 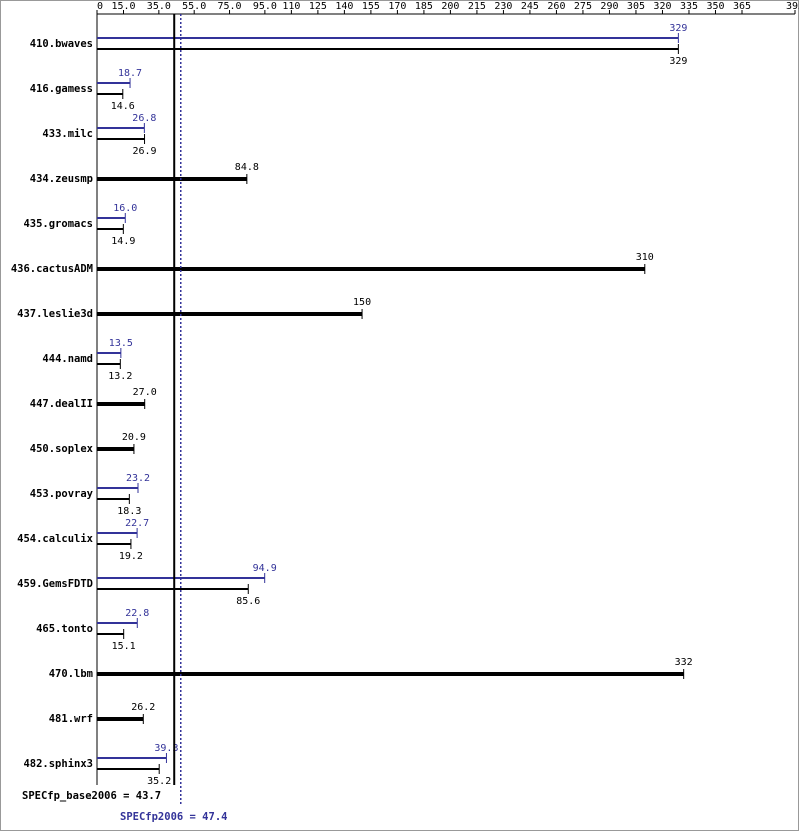 What do you see at coordinates (318, 6) in the screenshot?
I see `x-tick-label: 125` at bounding box center [318, 6].